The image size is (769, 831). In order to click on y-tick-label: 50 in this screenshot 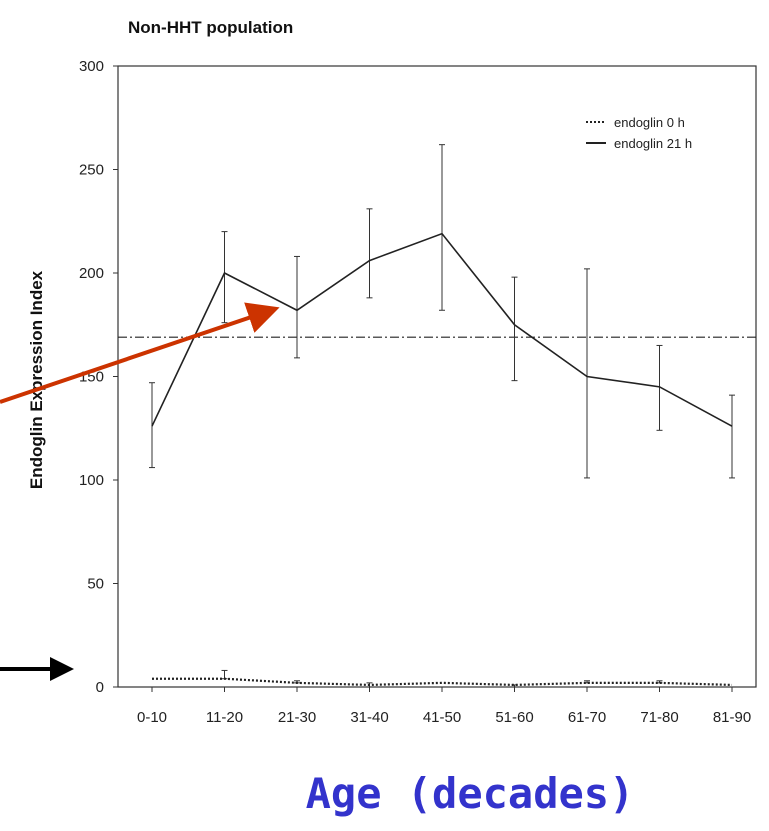, I will do `click(95, 584)`.